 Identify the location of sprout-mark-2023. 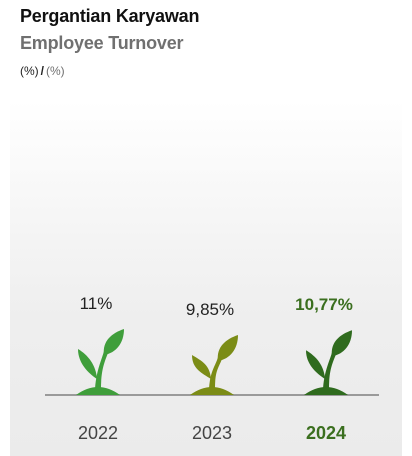
(214, 365).